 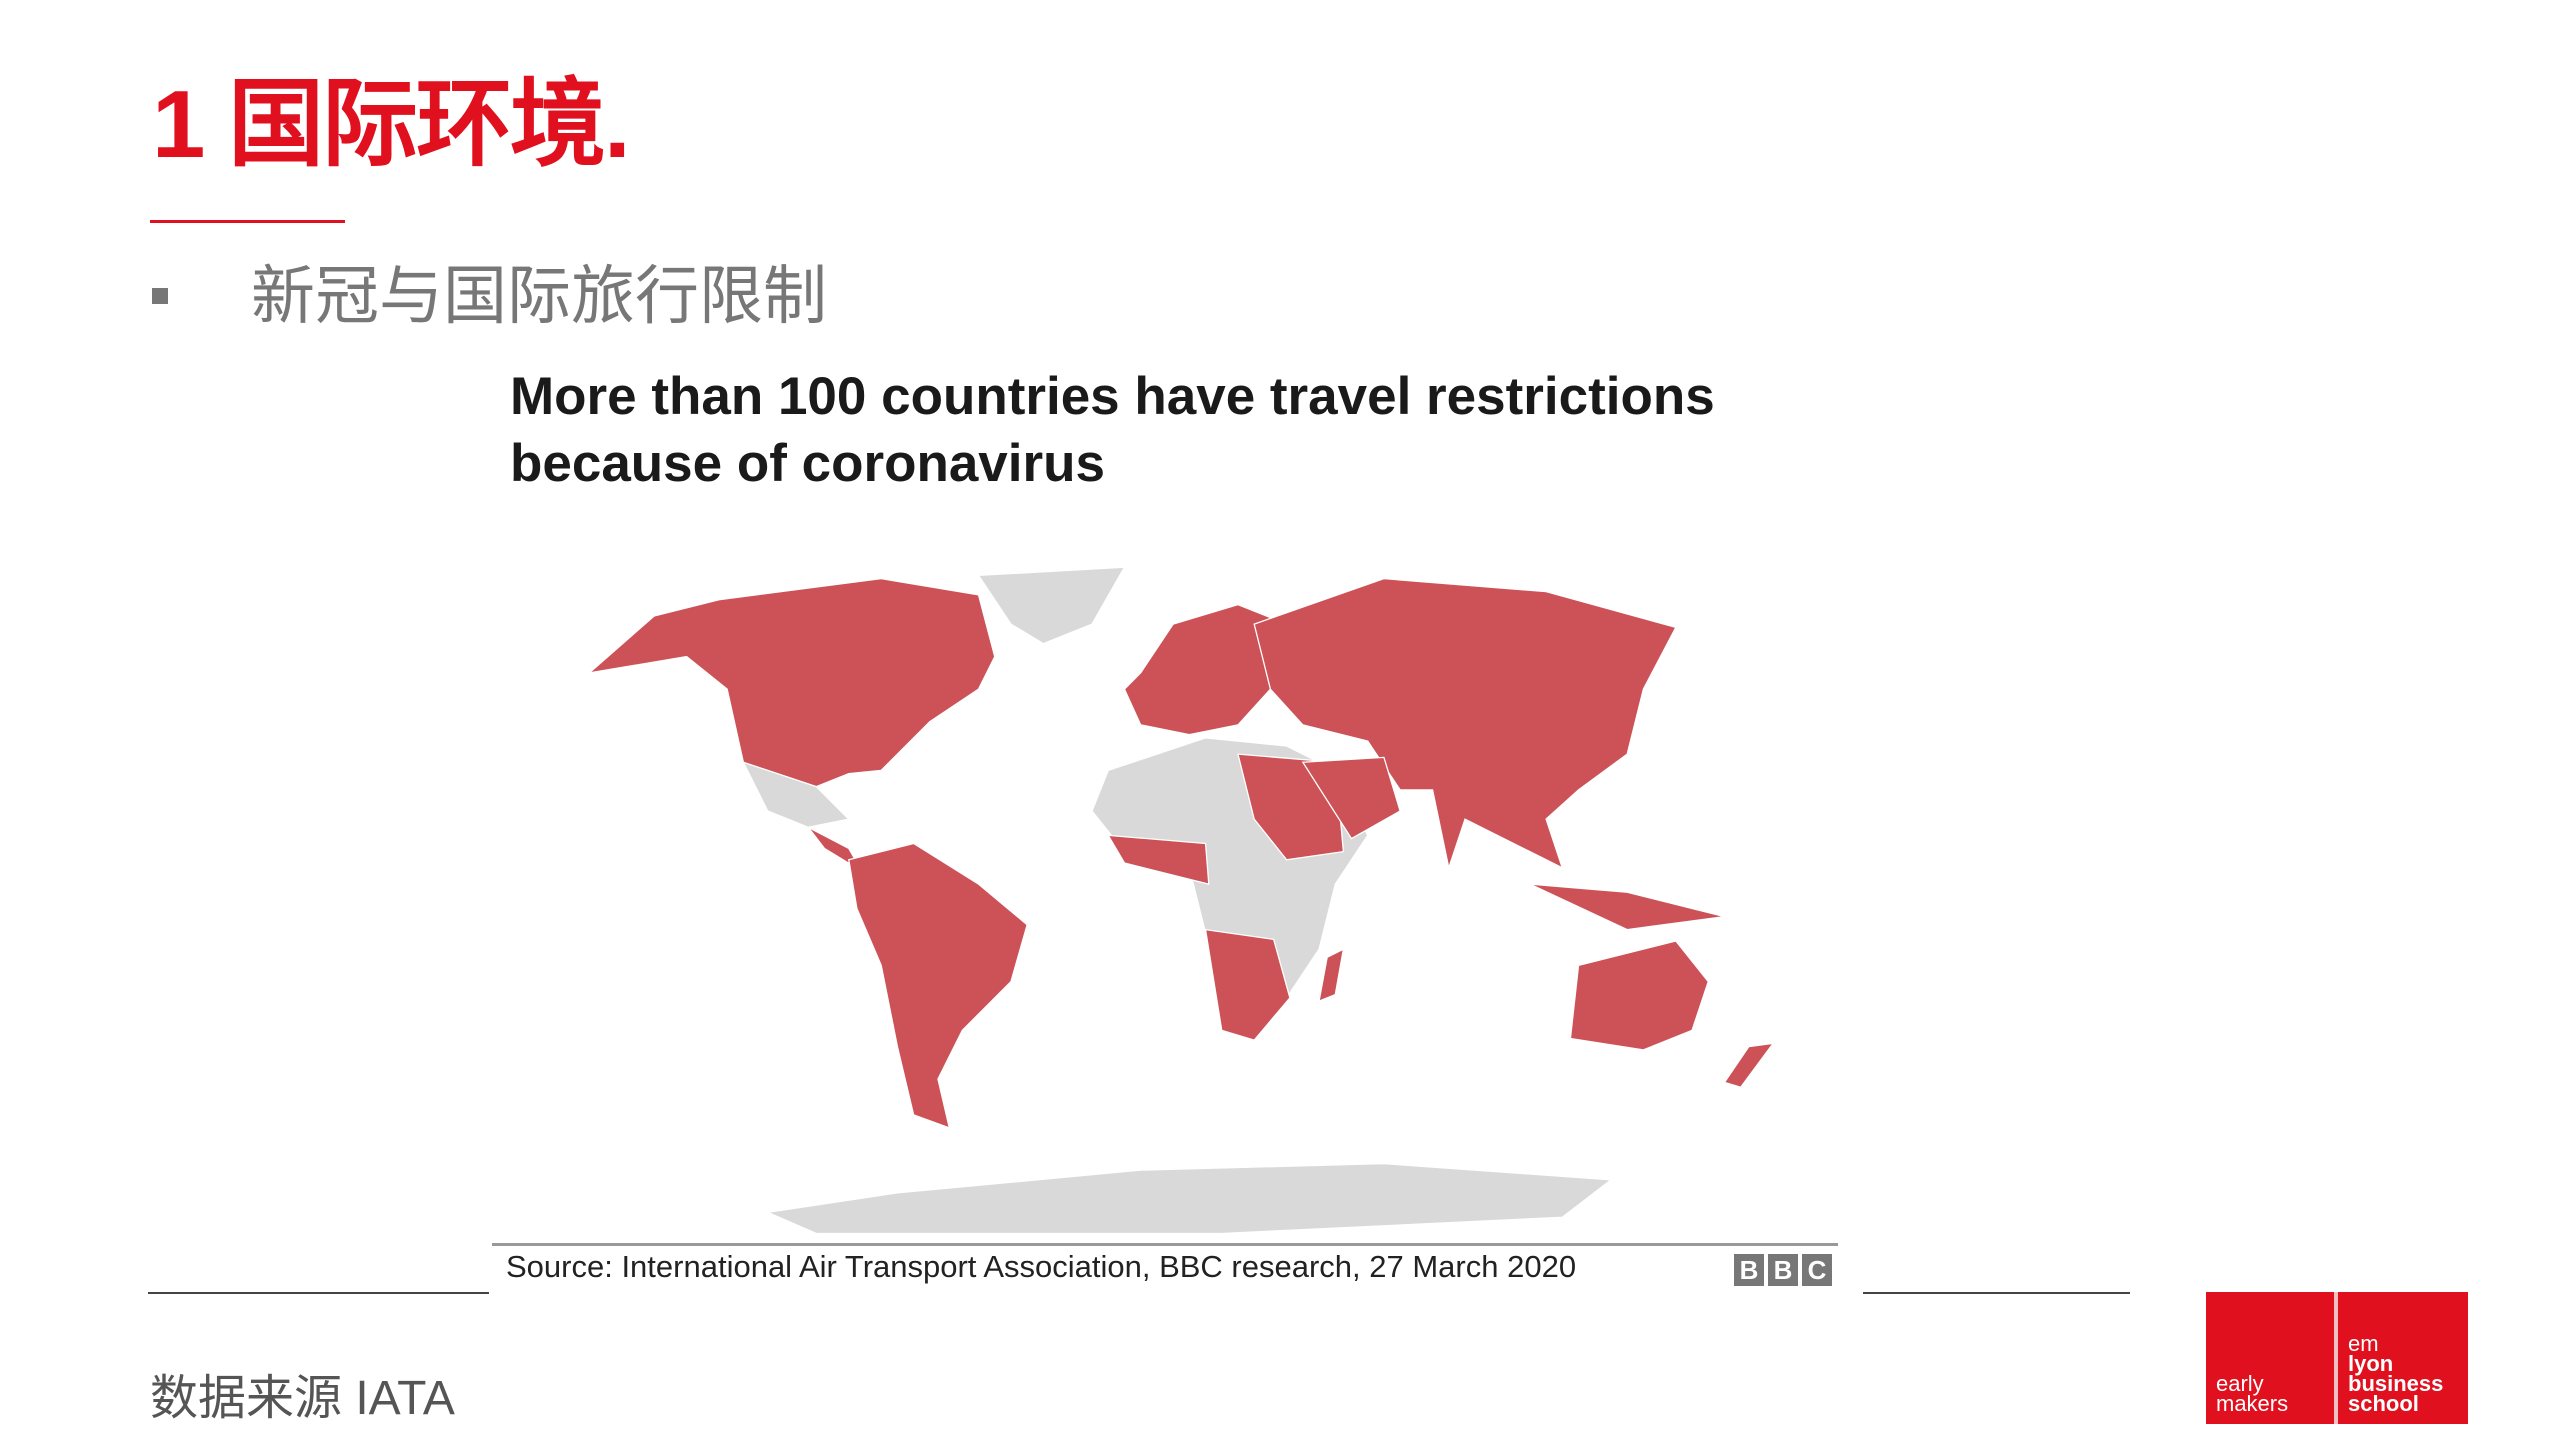 I want to click on em-lyon-logo: early makers em lyon business school, so click(x=2337, y=1358).